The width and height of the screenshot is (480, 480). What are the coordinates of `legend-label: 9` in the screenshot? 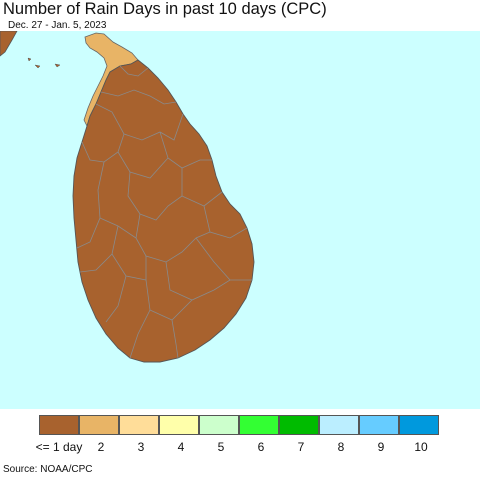 It's located at (381, 447).